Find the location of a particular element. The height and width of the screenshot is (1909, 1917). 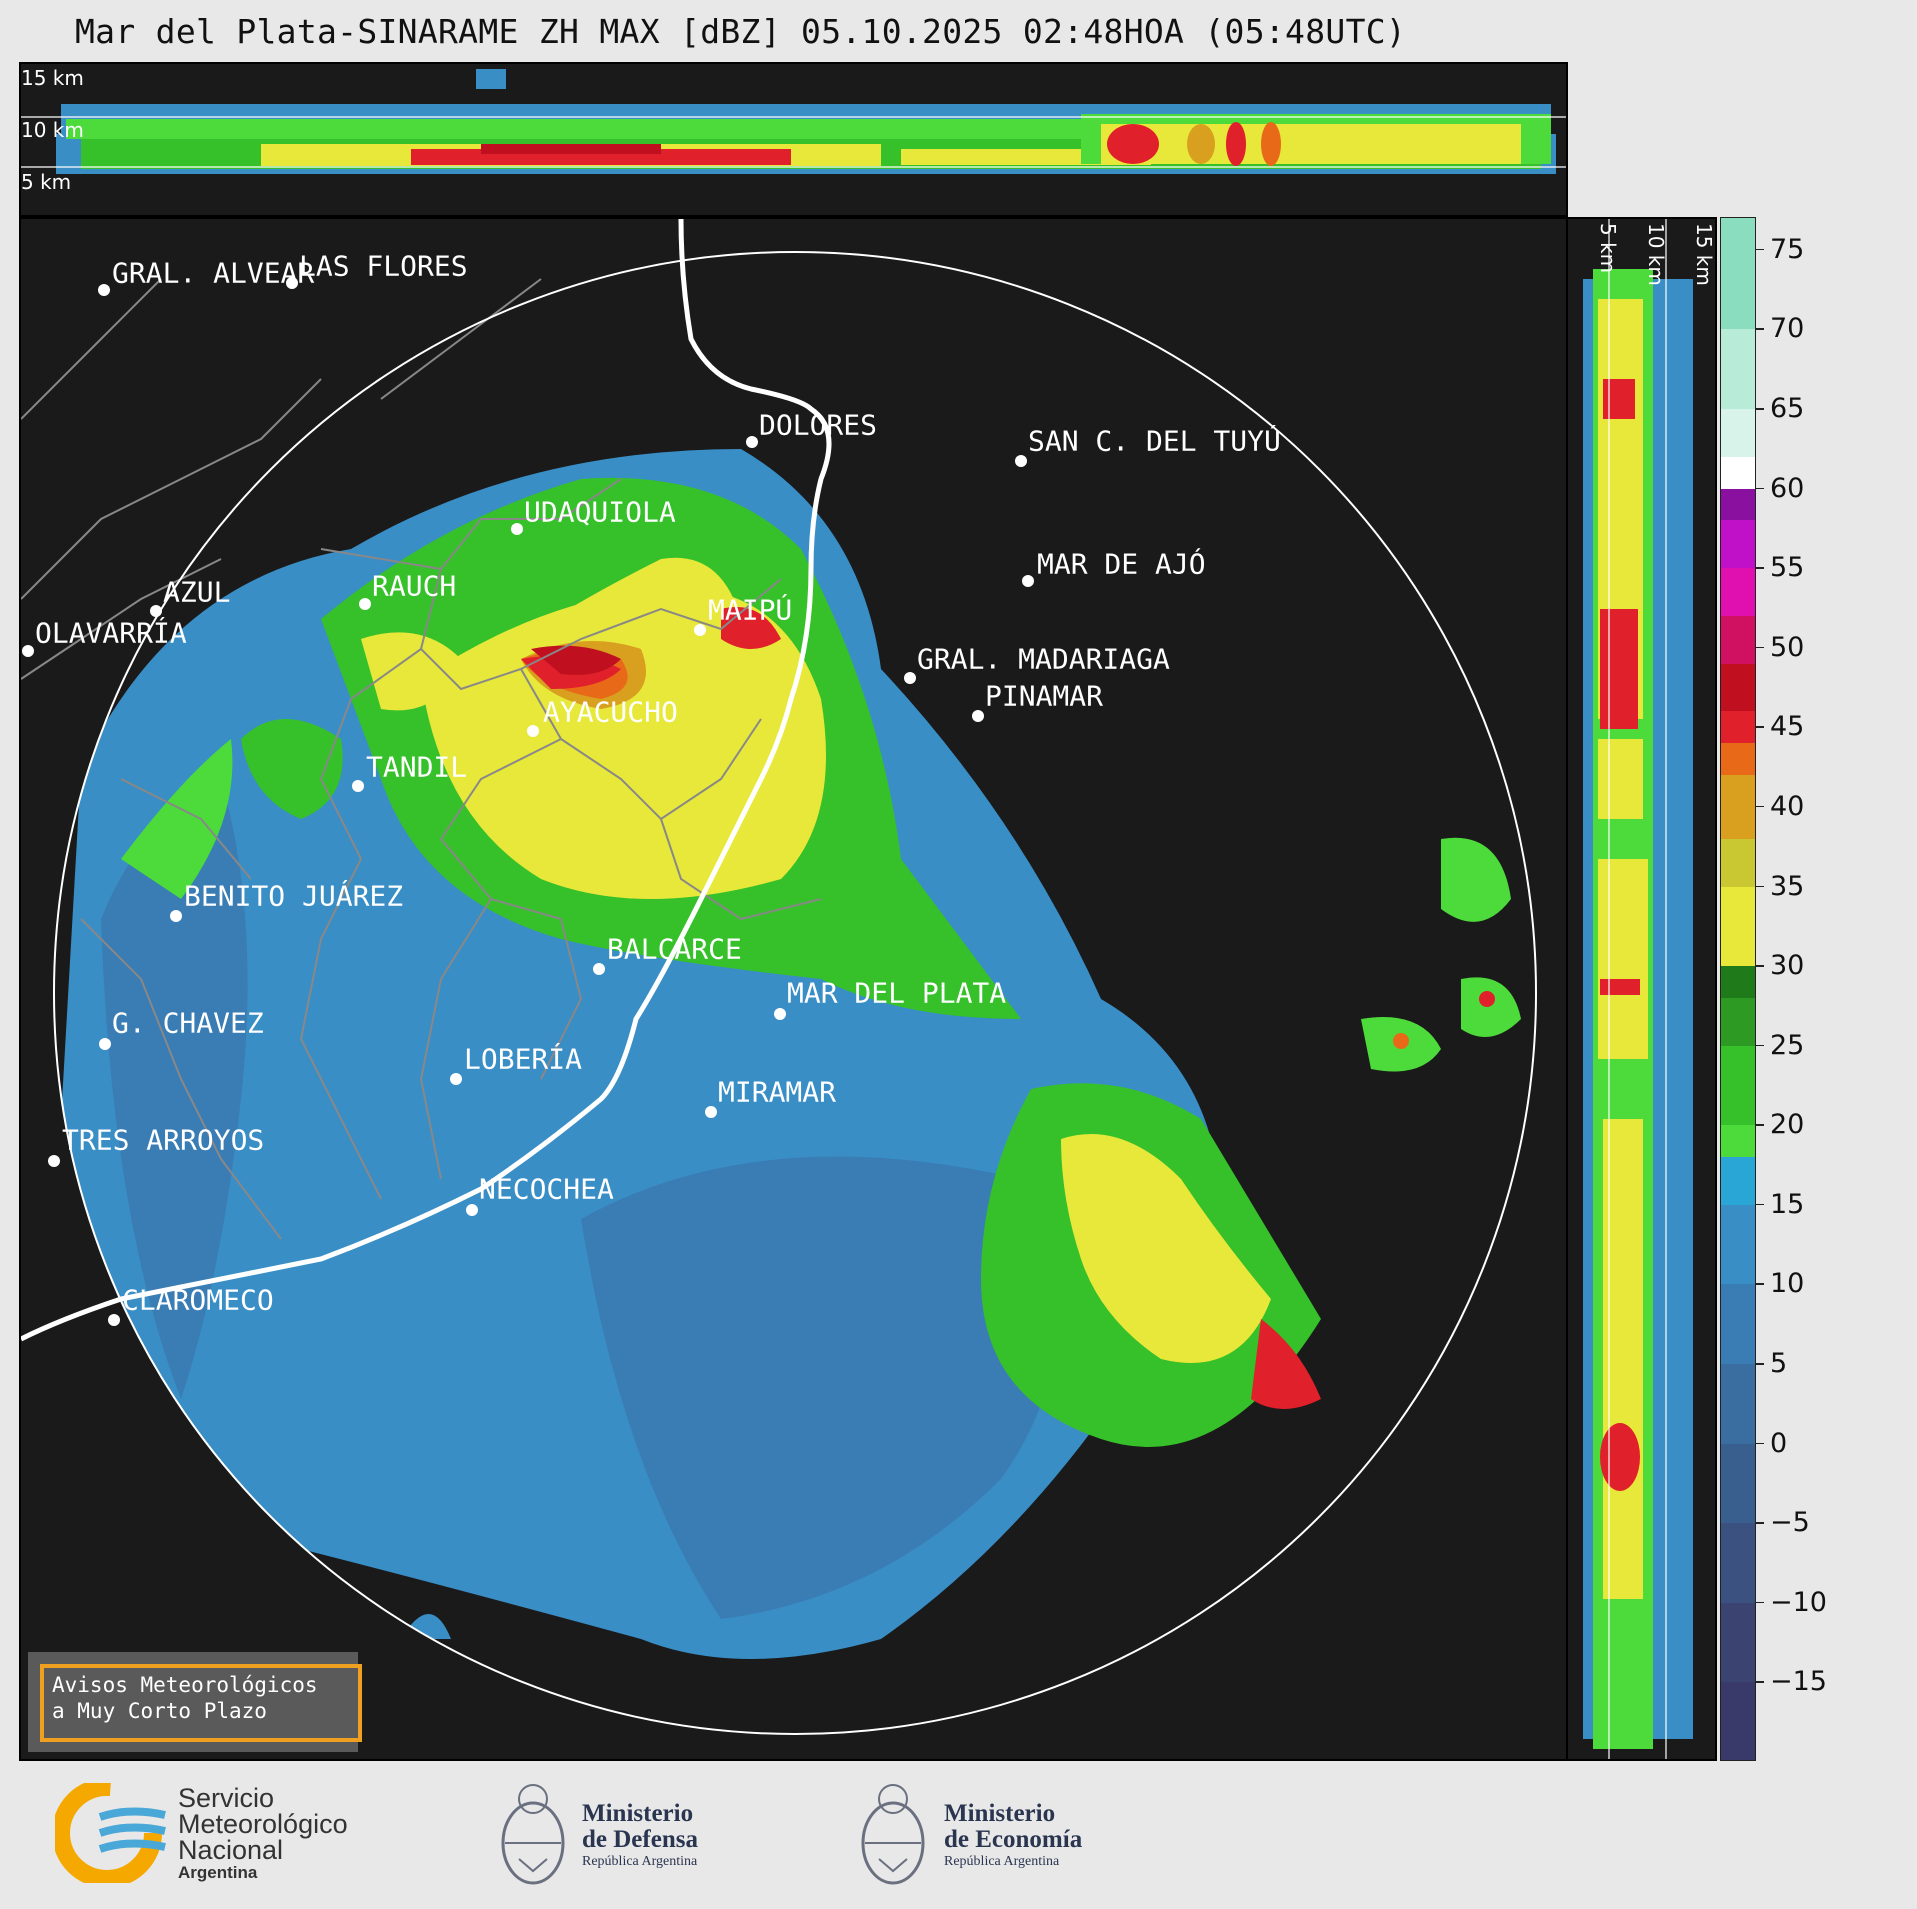

city-label-benito-juarez: BENITO JUÁREZ is located at coordinates (294, 896).